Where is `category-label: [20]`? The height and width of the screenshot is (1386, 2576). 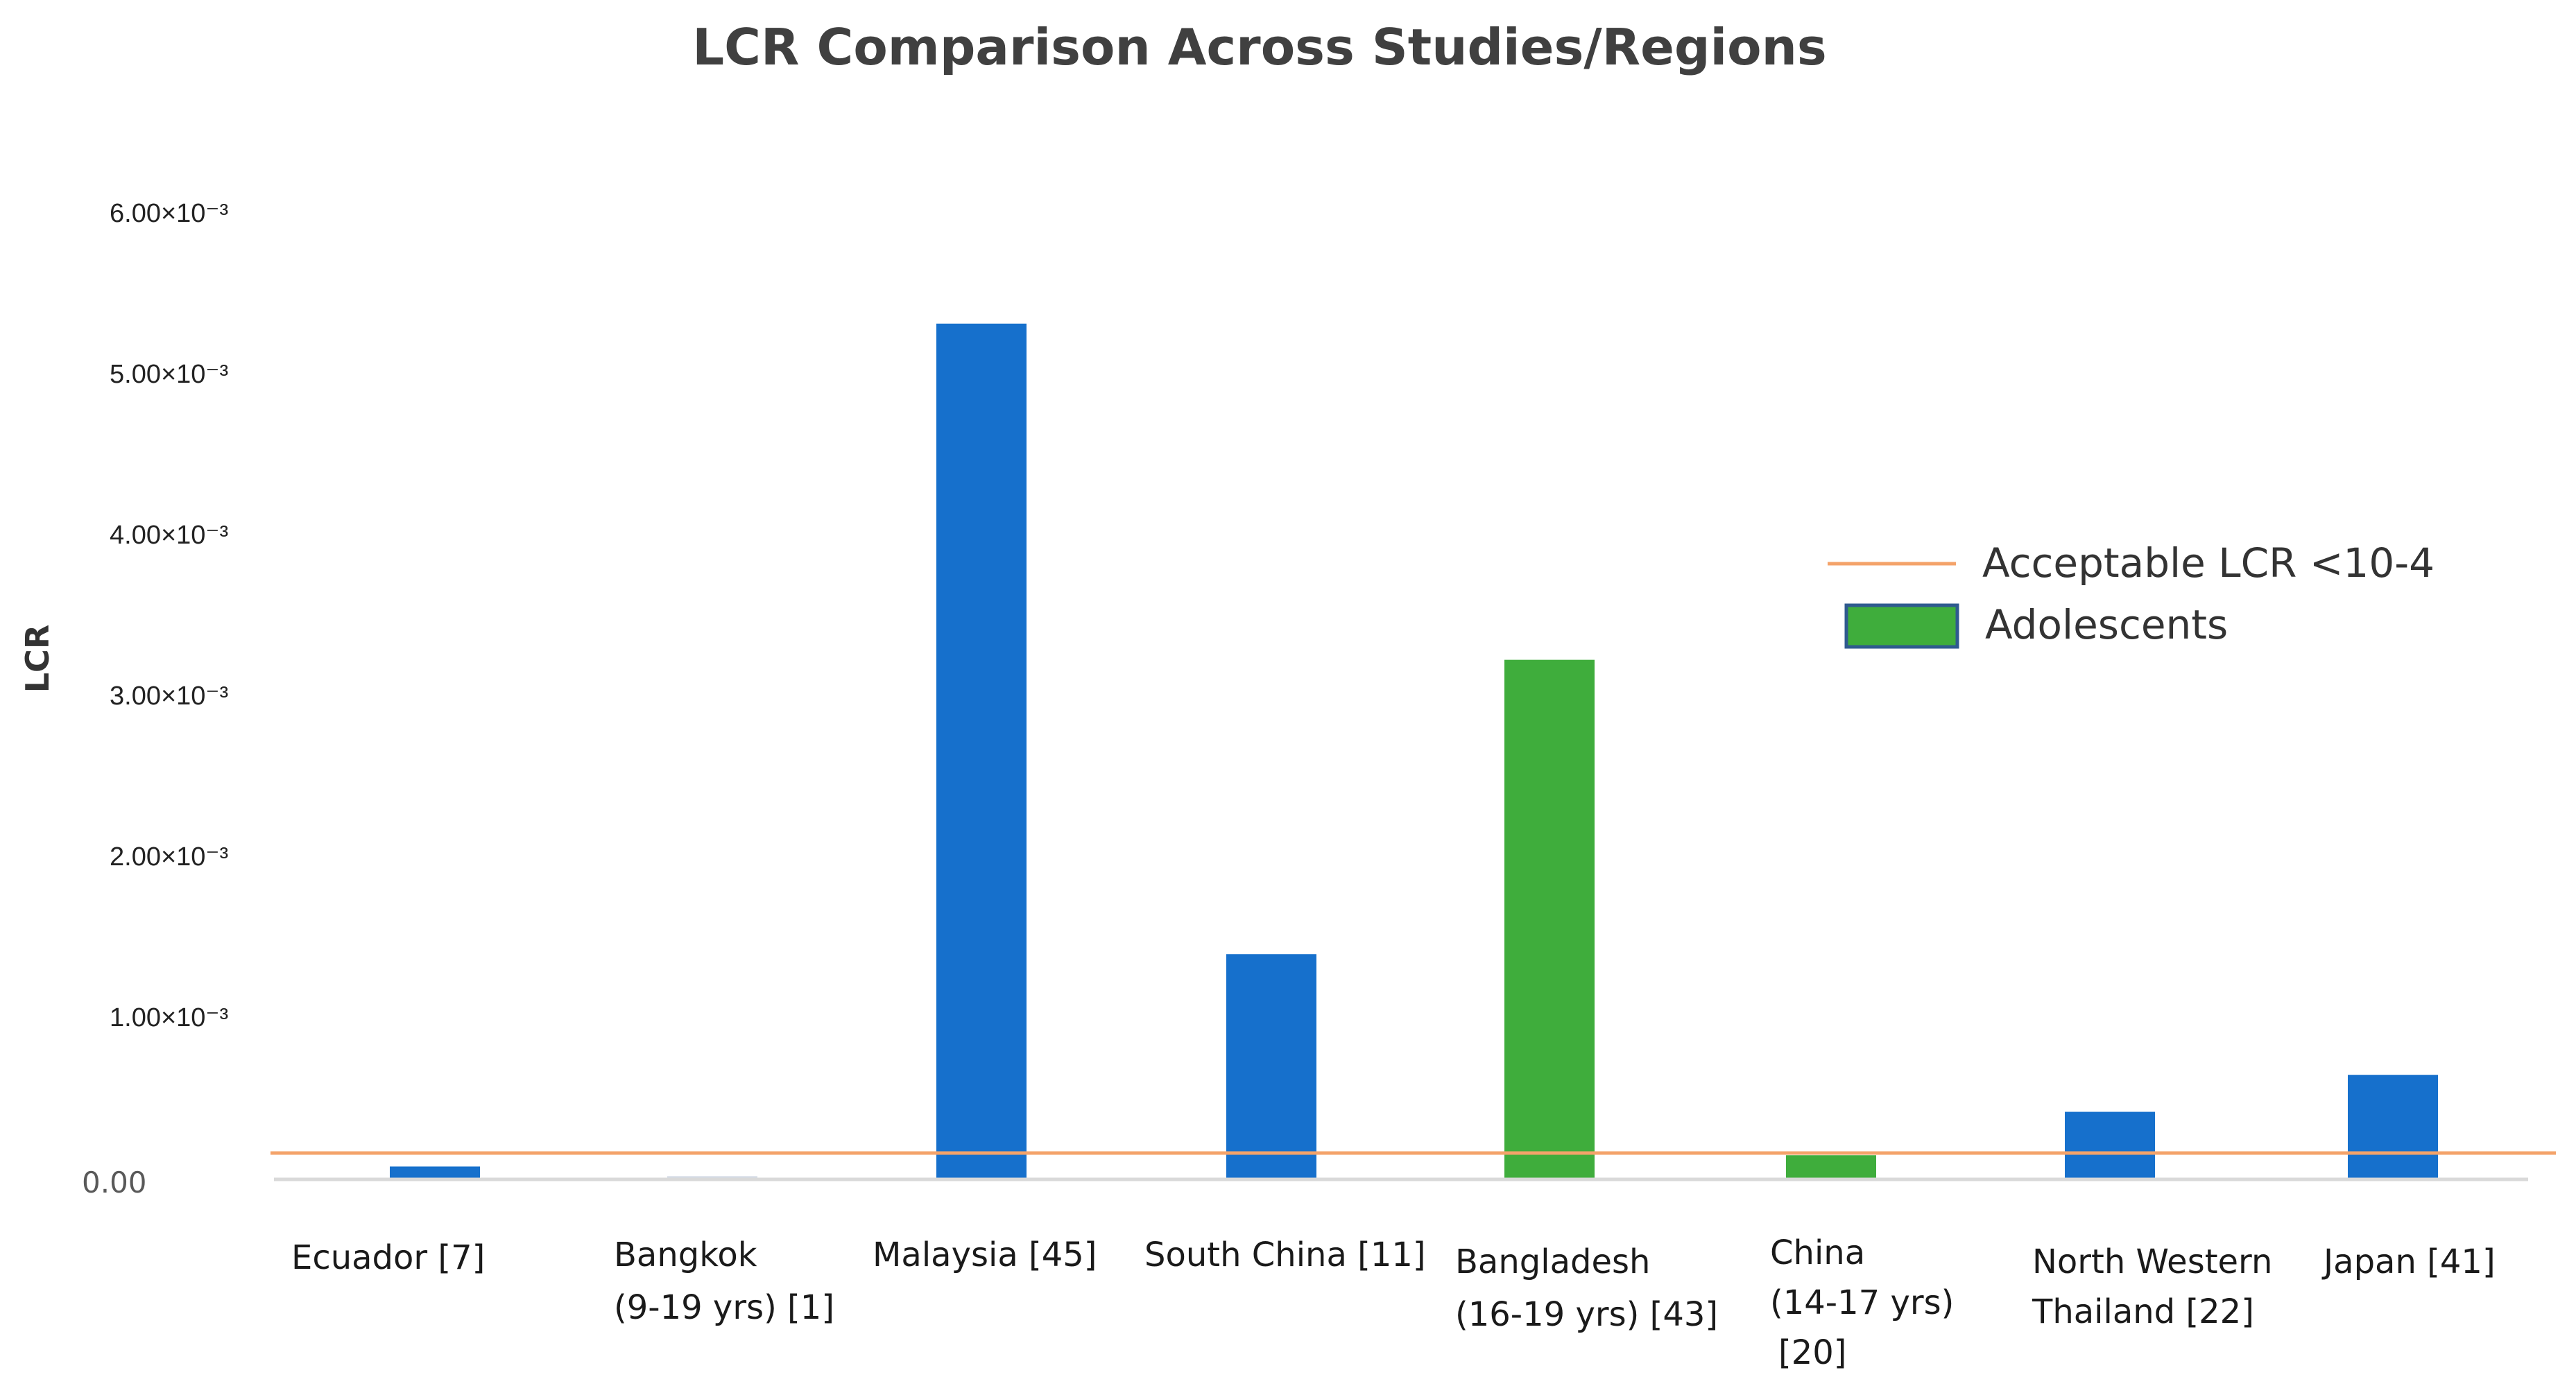
category-label: [20] is located at coordinates (1812, 1353).